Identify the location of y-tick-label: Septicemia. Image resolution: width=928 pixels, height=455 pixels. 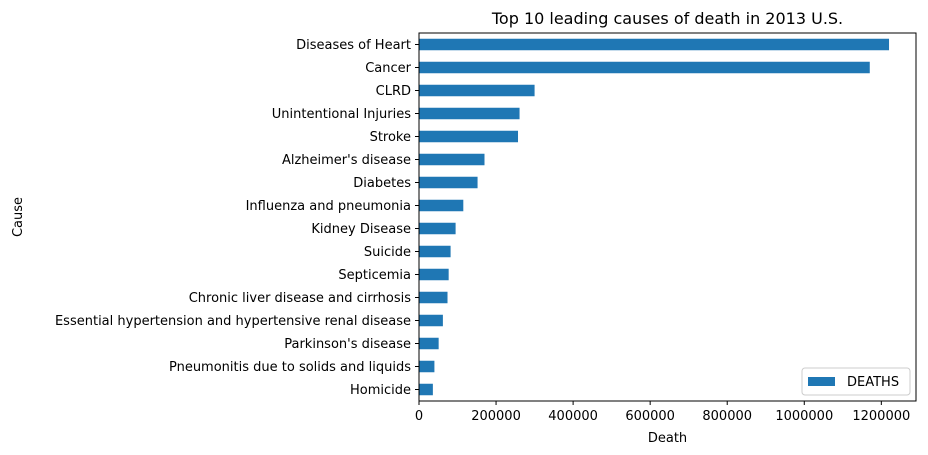
(374, 275).